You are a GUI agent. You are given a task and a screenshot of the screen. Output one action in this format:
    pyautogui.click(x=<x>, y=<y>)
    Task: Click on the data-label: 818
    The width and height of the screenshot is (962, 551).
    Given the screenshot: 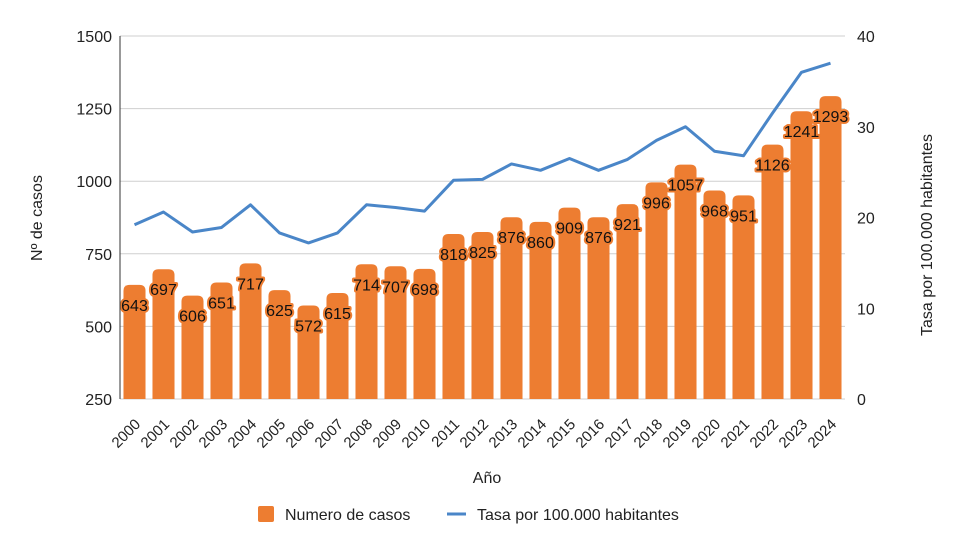 What is the action you would take?
    pyautogui.click(x=453, y=255)
    